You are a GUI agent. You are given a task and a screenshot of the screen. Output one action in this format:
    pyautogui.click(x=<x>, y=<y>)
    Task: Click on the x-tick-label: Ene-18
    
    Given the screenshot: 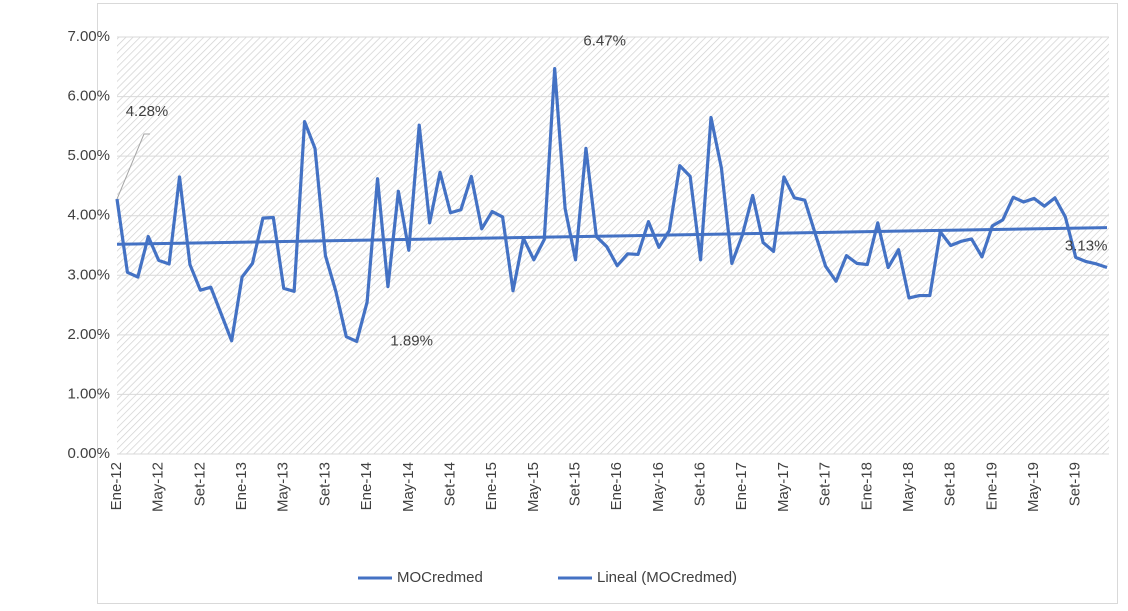 What is the action you would take?
    pyautogui.click(x=866, y=486)
    